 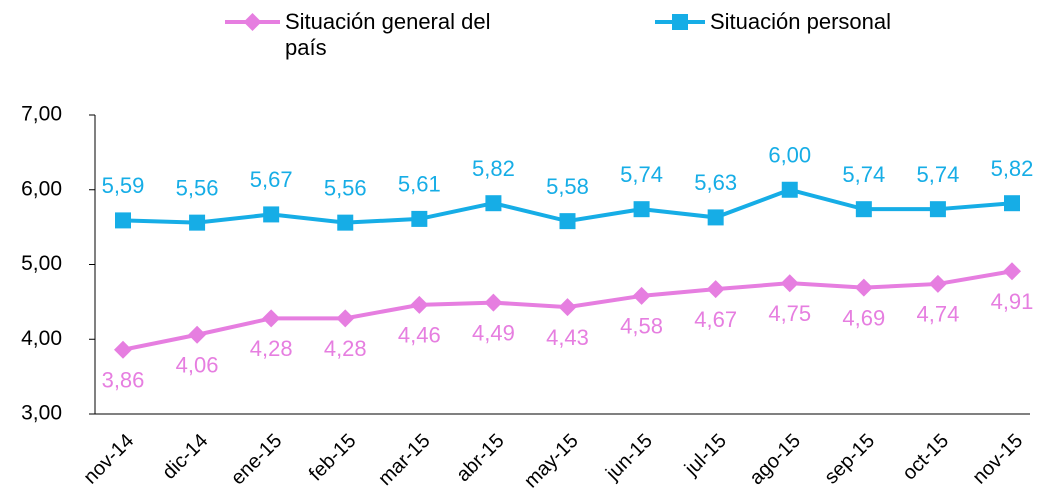 What do you see at coordinates (185, 457) in the screenshot?
I see `x-tick-label: dic-14` at bounding box center [185, 457].